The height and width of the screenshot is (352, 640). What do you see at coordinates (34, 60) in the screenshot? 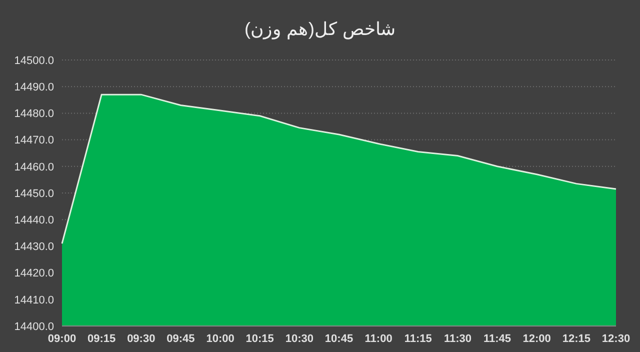
I see `y-tick-label: 14500.0` at bounding box center [34, 60].